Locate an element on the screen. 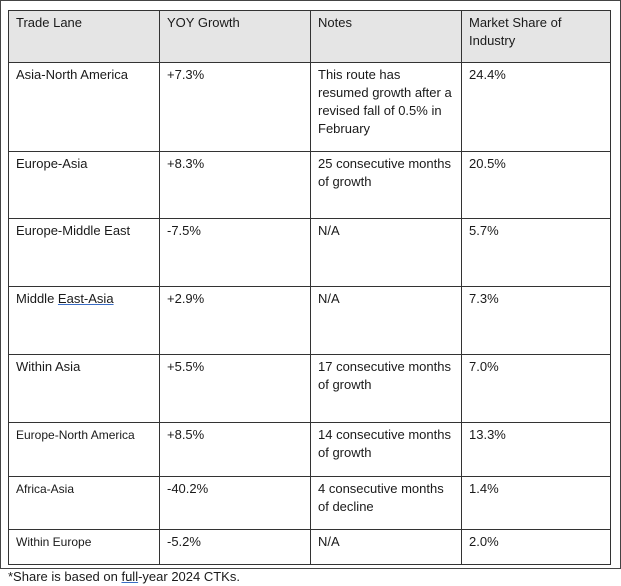  header-trade-lane: Trade Lane is located at coordinates (84, 36).